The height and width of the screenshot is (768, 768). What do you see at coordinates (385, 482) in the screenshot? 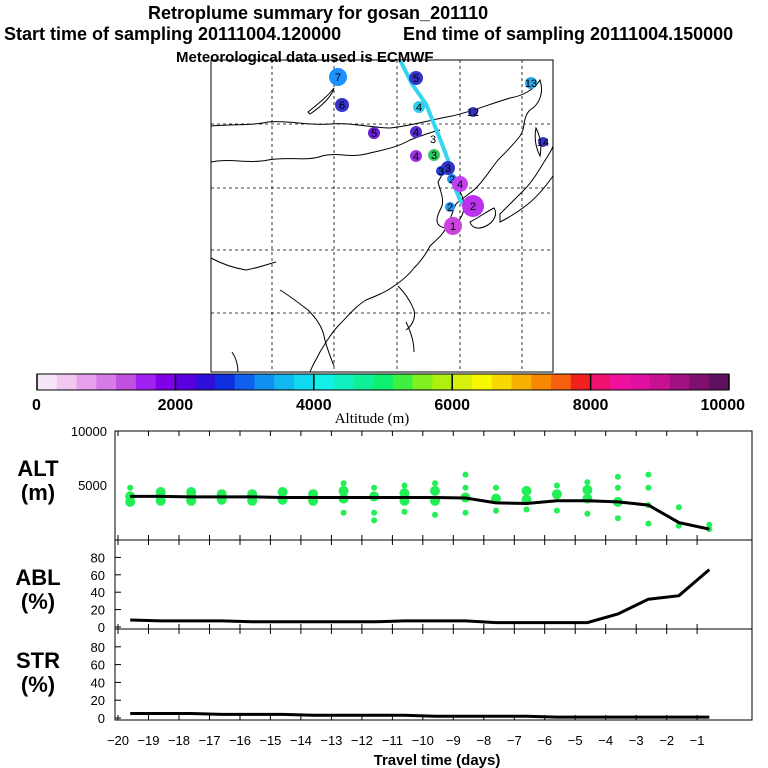
I see `alt-panel: ALT (m) 10000 5000` at bounding box center [385, 482].